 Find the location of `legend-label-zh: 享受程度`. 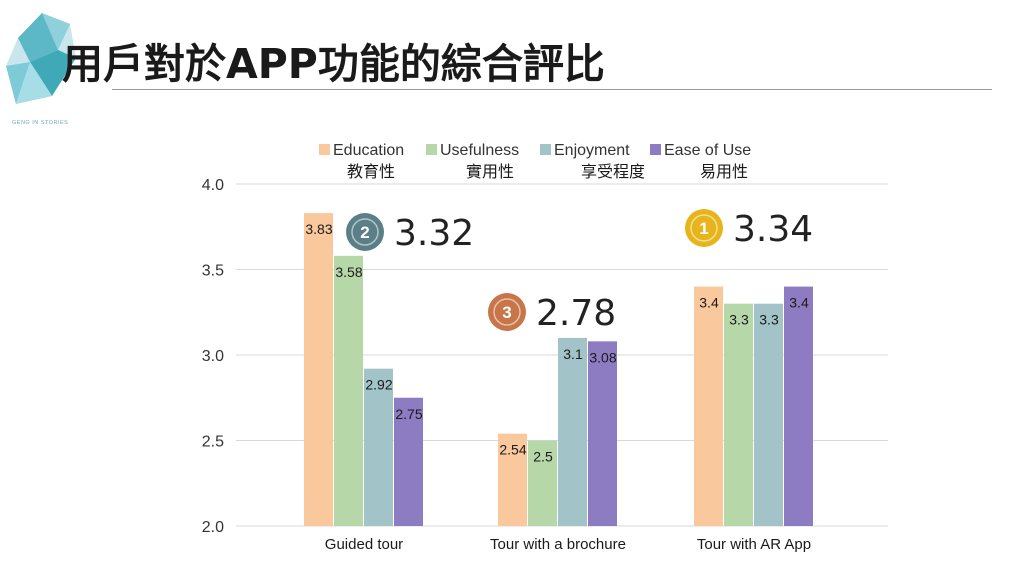

legend-label-zh: 享受程度 is located at coordinates (613, 171).